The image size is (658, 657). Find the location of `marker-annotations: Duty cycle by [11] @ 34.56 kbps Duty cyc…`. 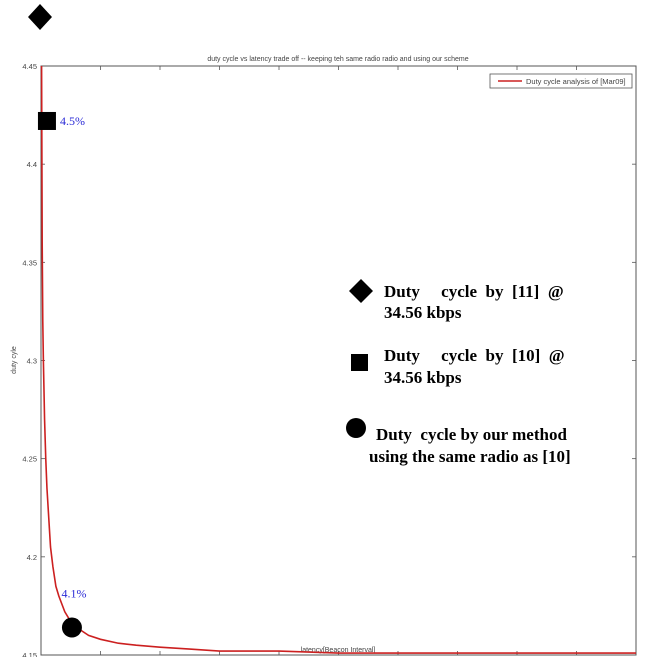

marker-annotations: Duty cycle by [11] @ 34.56 kbps Duty cyc… is located at coordinates (458, 372).